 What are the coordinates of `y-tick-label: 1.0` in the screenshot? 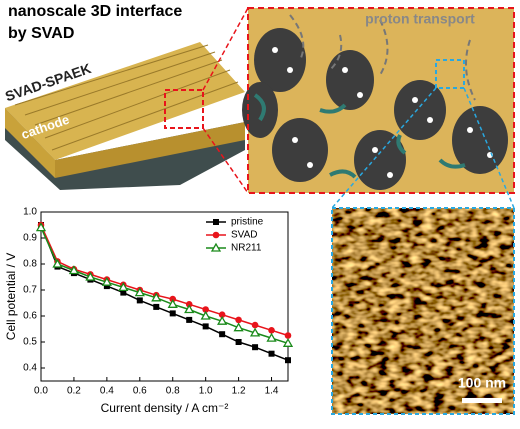 It's located at (30, 212).